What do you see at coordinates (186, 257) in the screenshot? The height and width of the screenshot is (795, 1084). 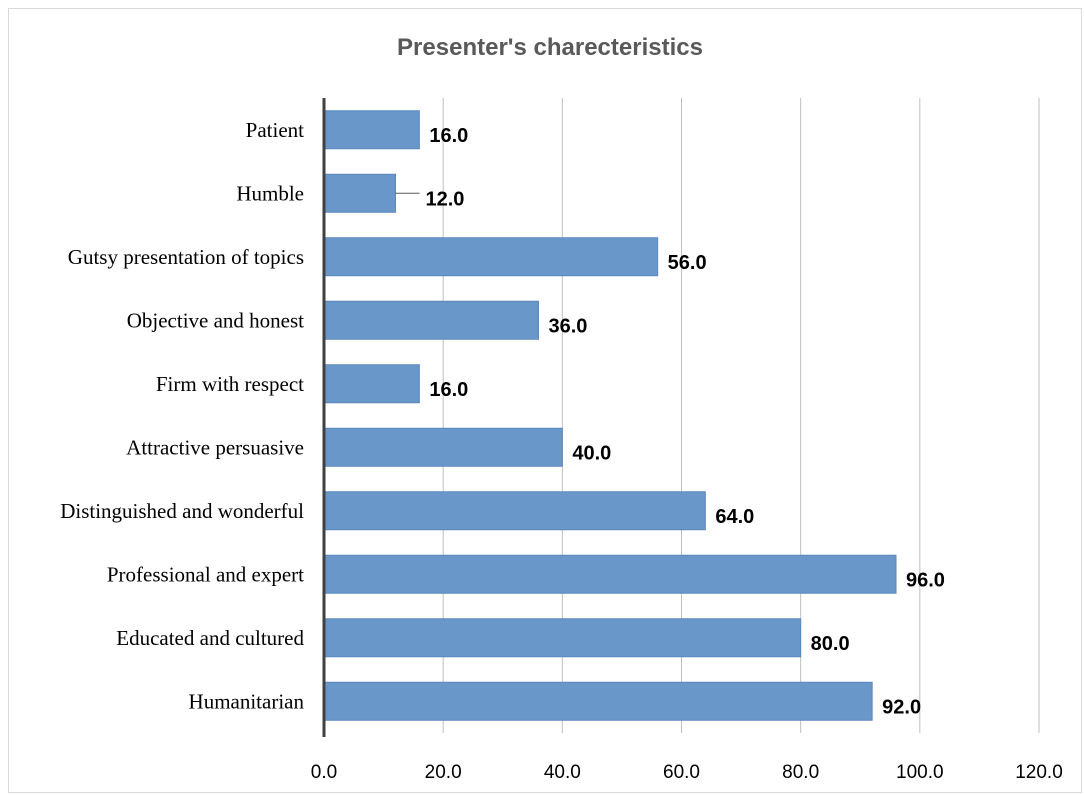 I see `category-label: Gutsy presentation of topics` at bounding box center [186, 257].